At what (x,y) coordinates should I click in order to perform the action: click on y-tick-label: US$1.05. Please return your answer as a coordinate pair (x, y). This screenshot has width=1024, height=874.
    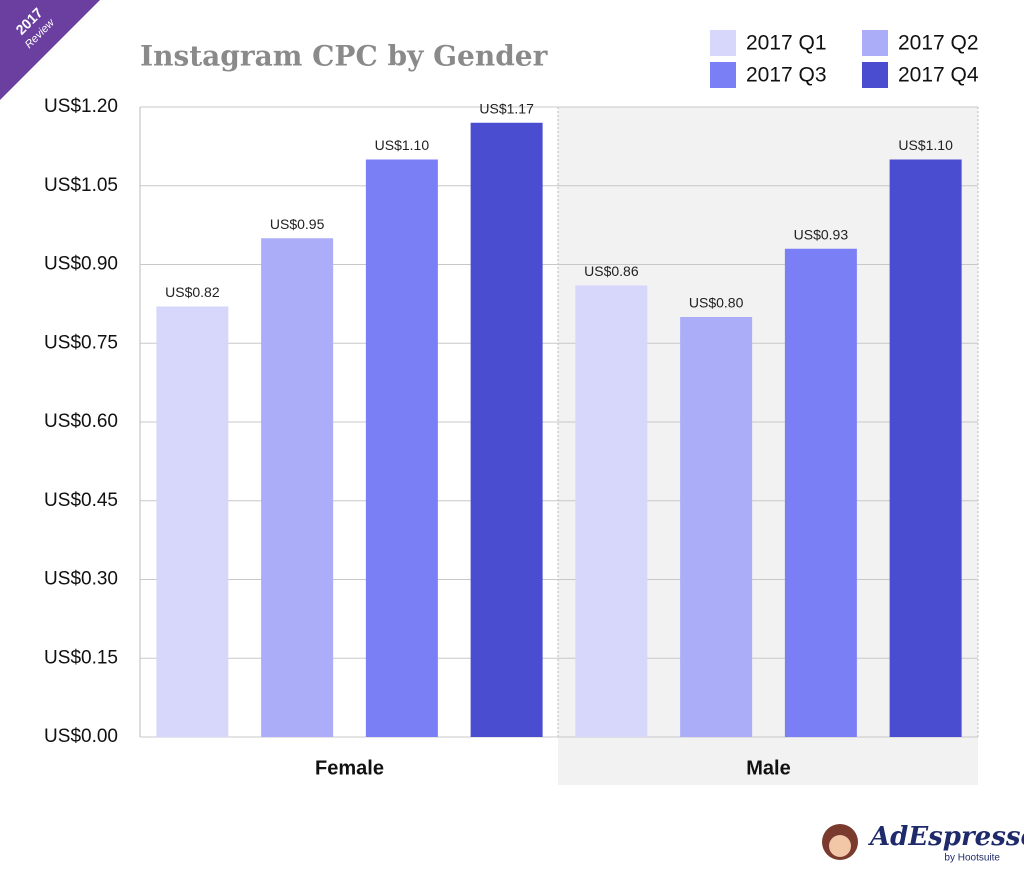
    Looking at the image, I should click on (81, 185).